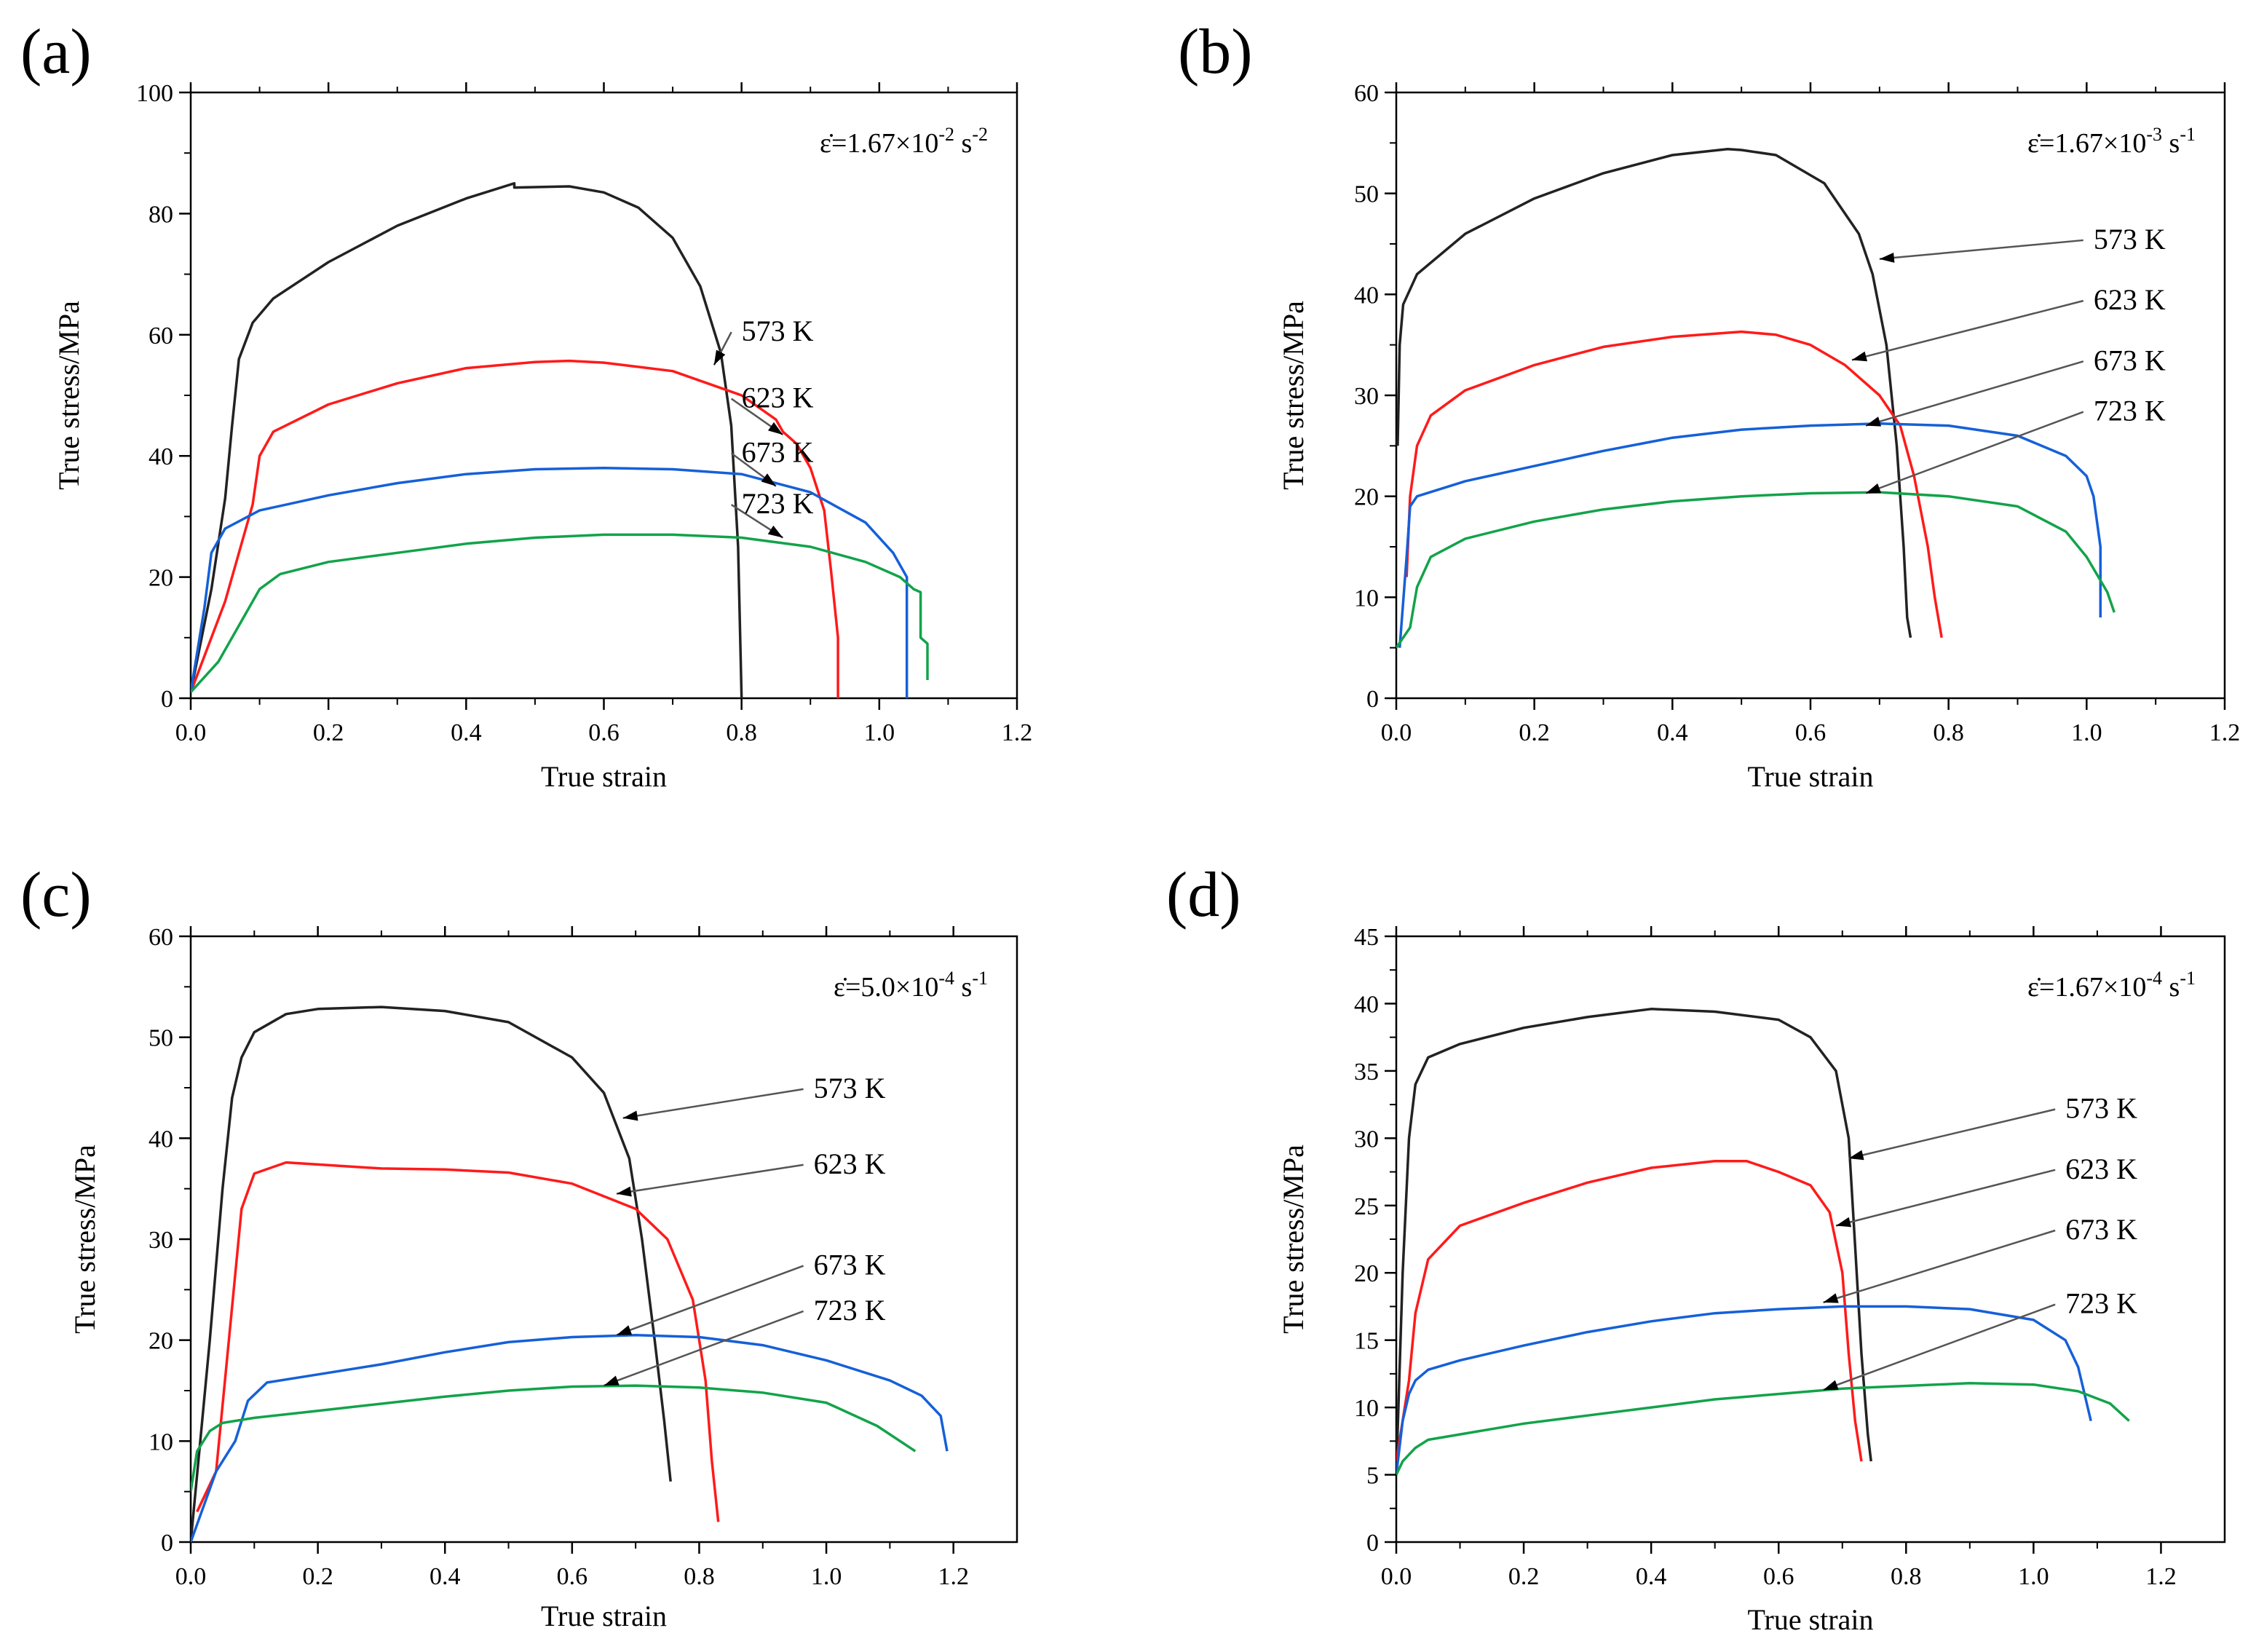 This screenshot has width=2248, height=1652. Describe the element at coordinates (467, 440) in the screenshot. I see `series-line-573k` at that location.